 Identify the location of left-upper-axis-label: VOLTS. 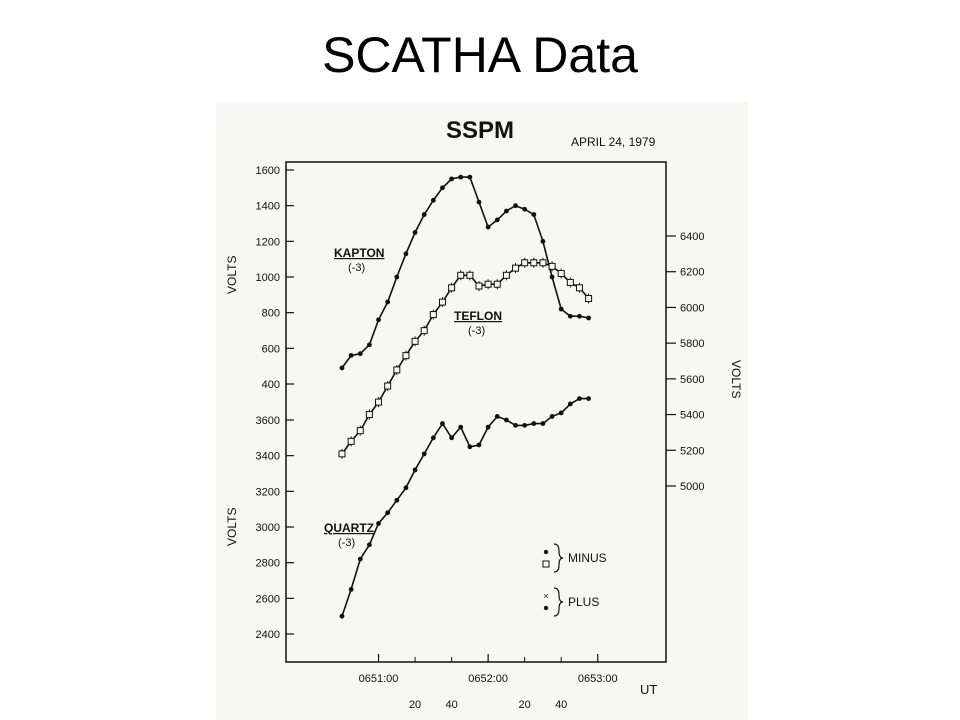
(232, 275).